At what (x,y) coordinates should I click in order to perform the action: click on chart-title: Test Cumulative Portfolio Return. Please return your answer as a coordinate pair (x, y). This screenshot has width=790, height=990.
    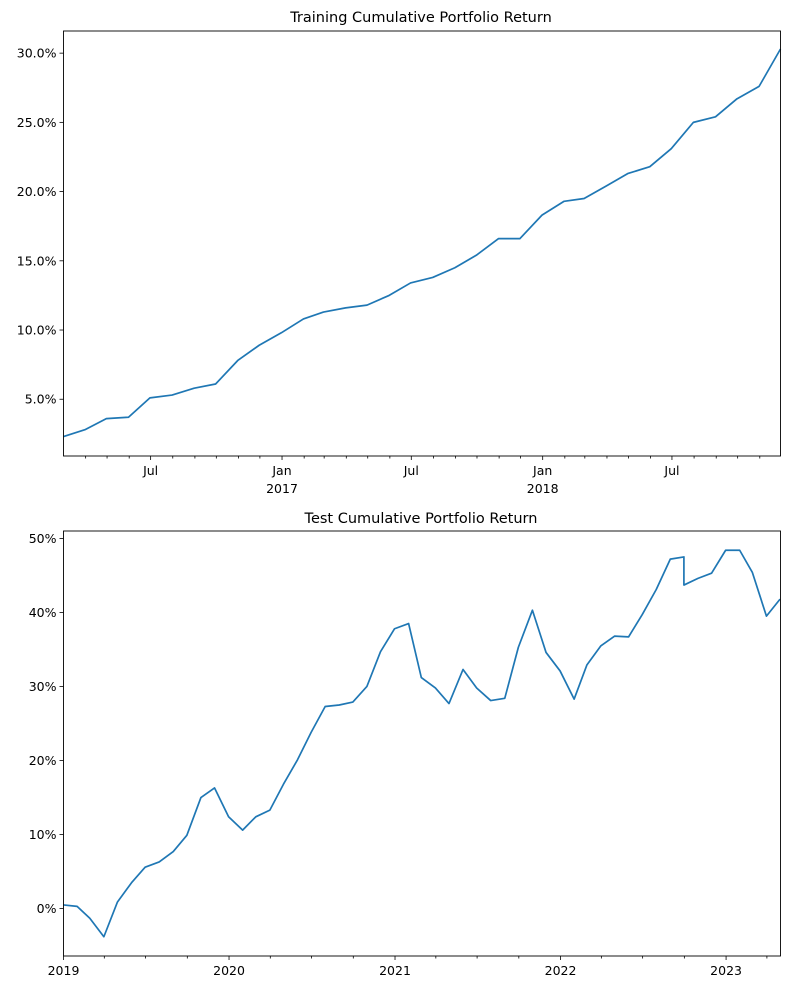
    Looking at the image, I should click on (421, 519).